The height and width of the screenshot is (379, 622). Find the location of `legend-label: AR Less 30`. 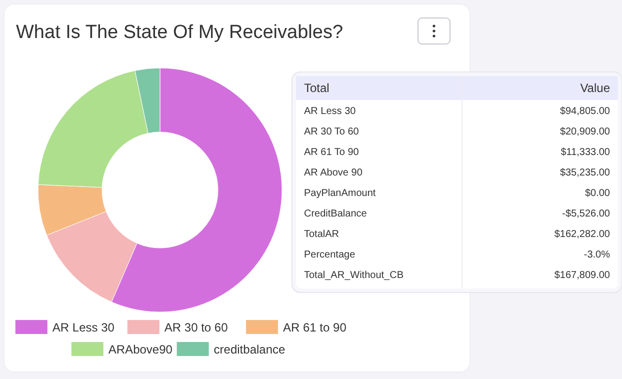

legend-label: AR Less 30 is located at coordinates (83, 327).